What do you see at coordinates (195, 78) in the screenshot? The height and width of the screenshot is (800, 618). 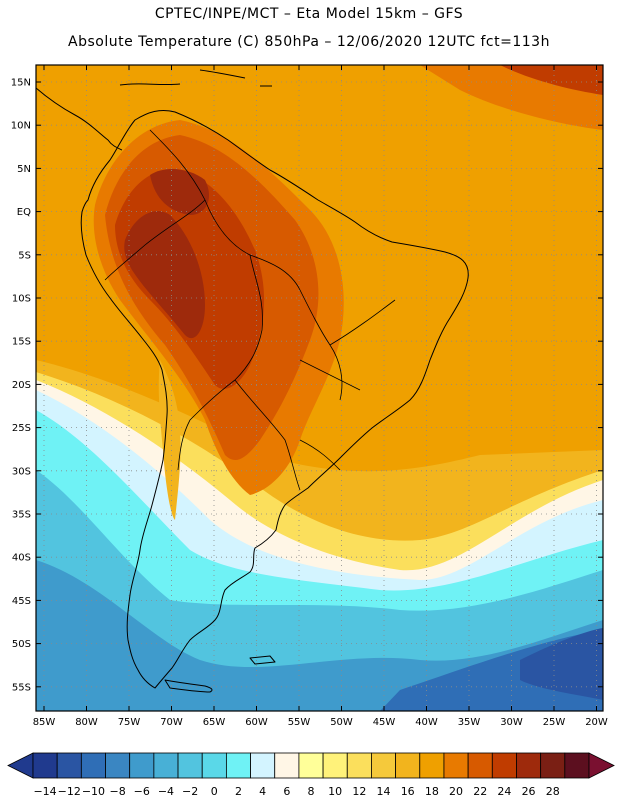 I see `caribbean-islands` at bounding box center [195, 78].